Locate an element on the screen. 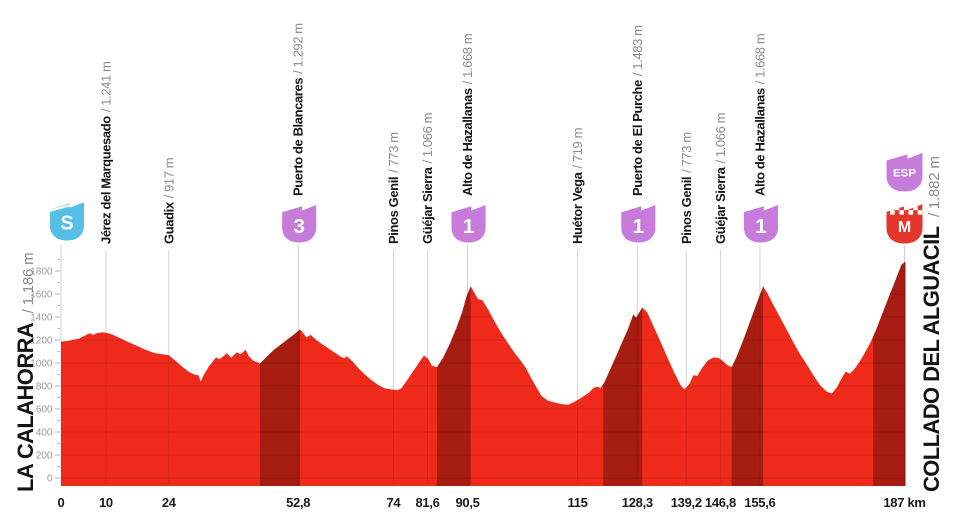 Image resolution: width=960 pixels, height=514 pixels. waypoint-name: Puerto de Blancares is located at coordinates (298, 137).